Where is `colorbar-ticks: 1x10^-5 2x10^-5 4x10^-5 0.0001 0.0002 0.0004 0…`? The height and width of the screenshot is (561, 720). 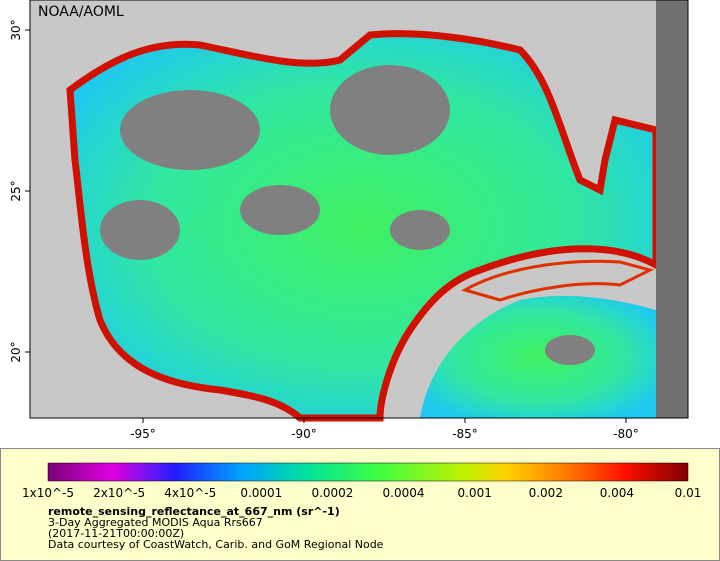 colorbar-ticks: 1x10^-5 2x10^-5 4x10^-5 0.0001 0.0002 0.0004 0… is located at coordinates (361, 493).